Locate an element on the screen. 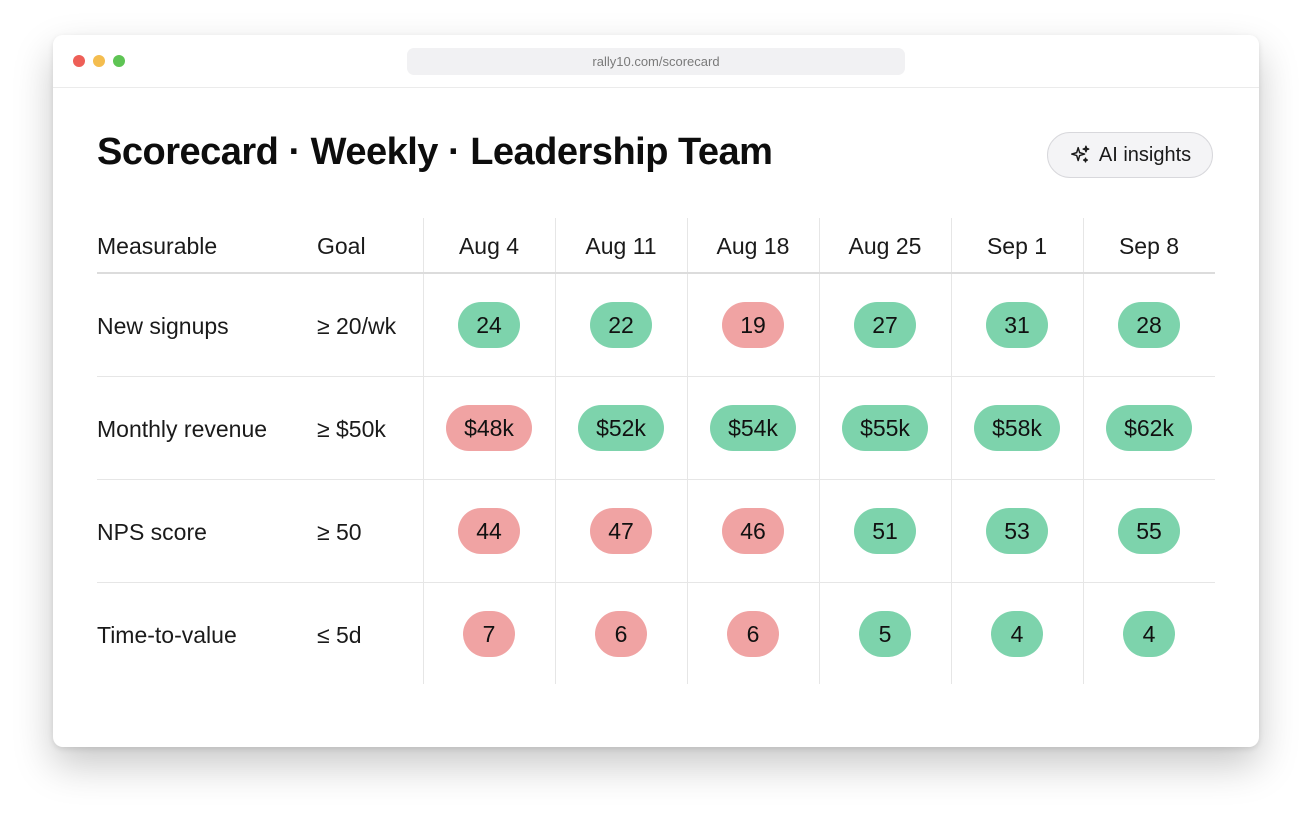  measurable-name: New signups is located at coordinates (163, 326).